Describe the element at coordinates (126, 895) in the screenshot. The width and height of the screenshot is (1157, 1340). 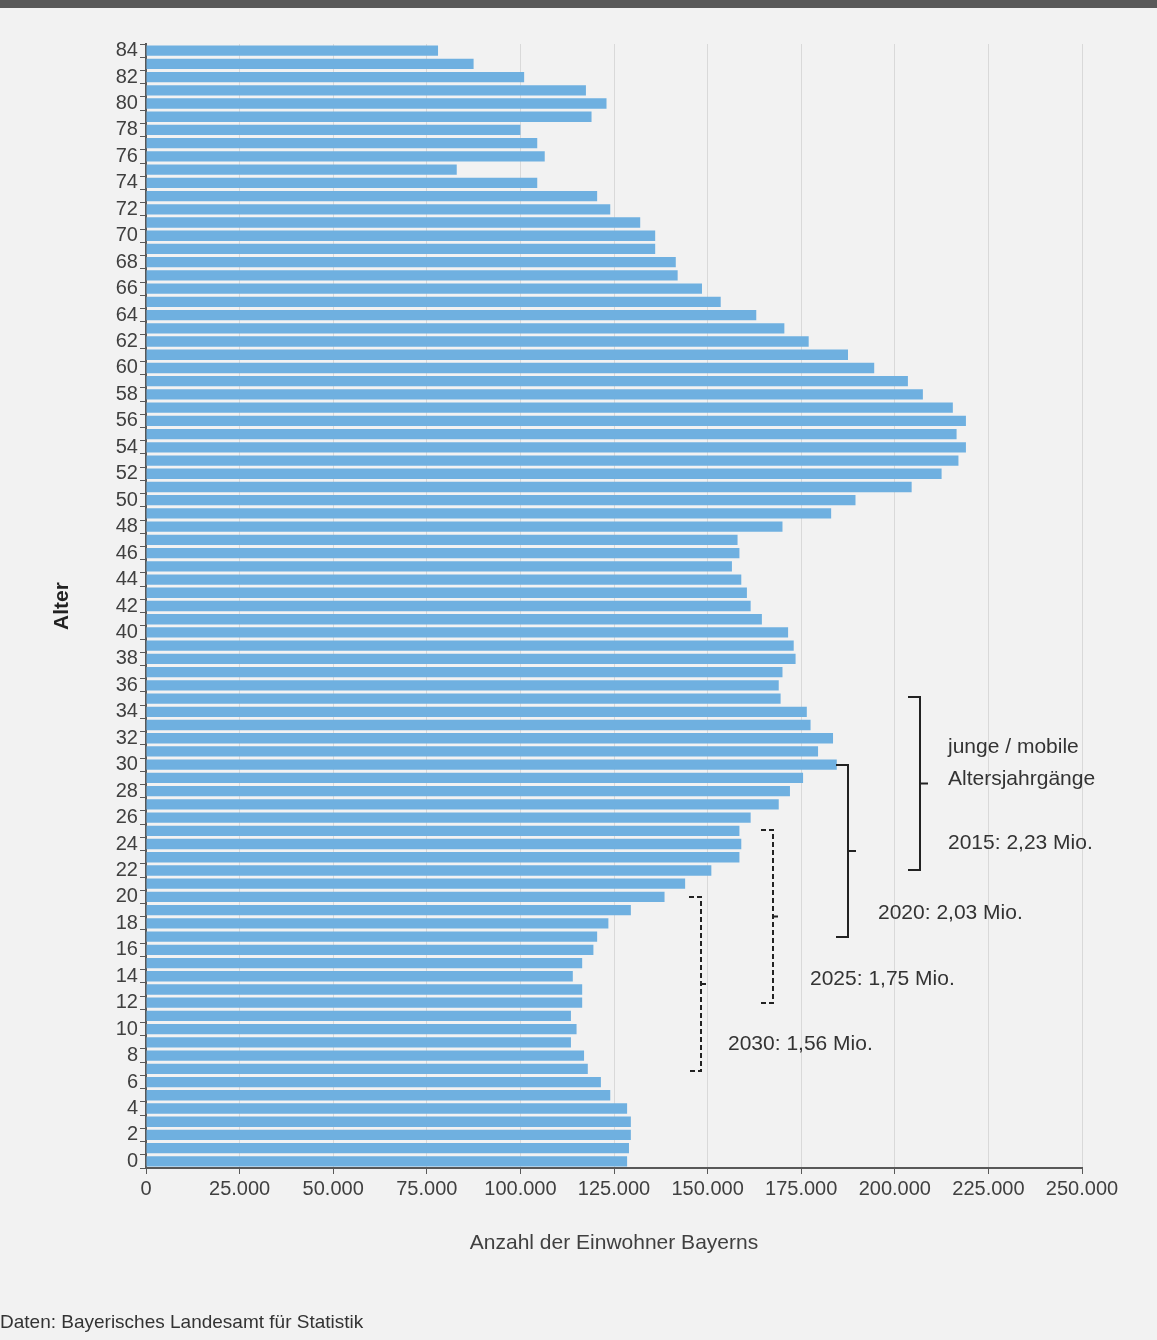
I see `y-tick-label: 20` at that location.